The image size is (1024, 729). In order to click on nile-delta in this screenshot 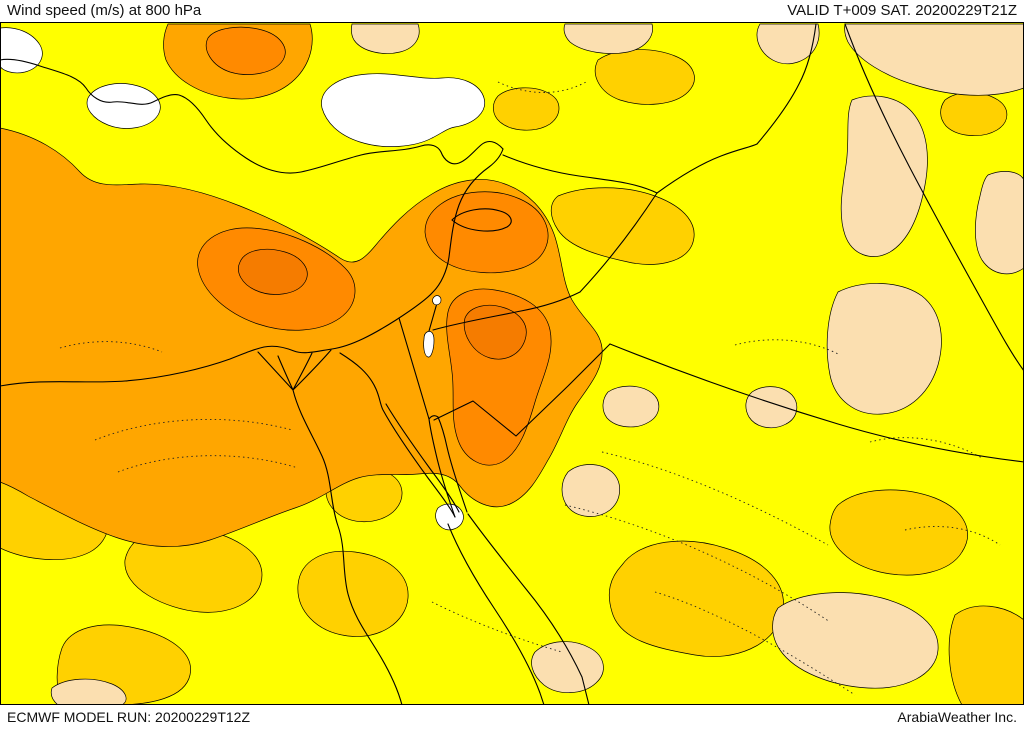, I will do `click(294, 370)`.